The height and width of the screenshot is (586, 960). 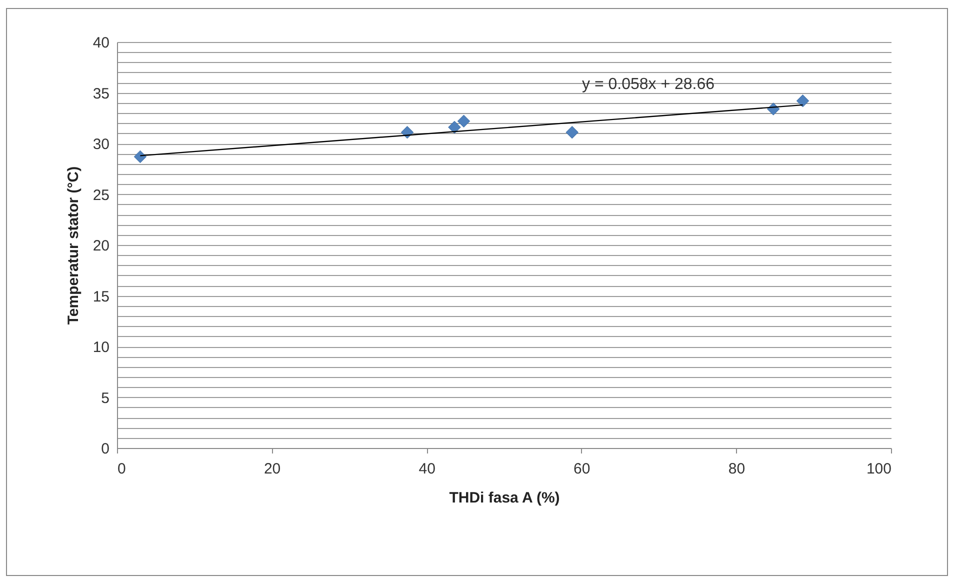 I want to click on y-tick-label: 20, so click(x=101, y=246).